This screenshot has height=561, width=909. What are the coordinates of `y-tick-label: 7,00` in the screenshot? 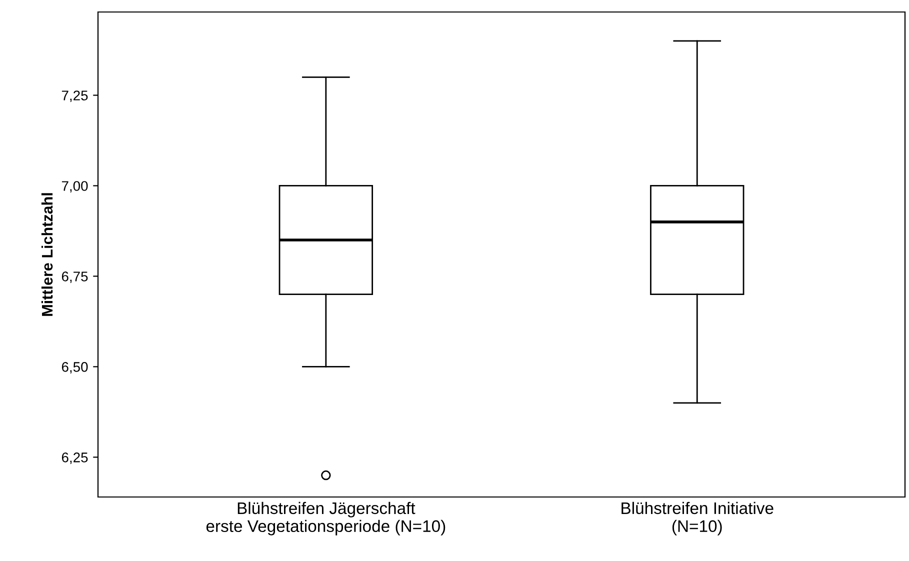 It's located at (75, 187).